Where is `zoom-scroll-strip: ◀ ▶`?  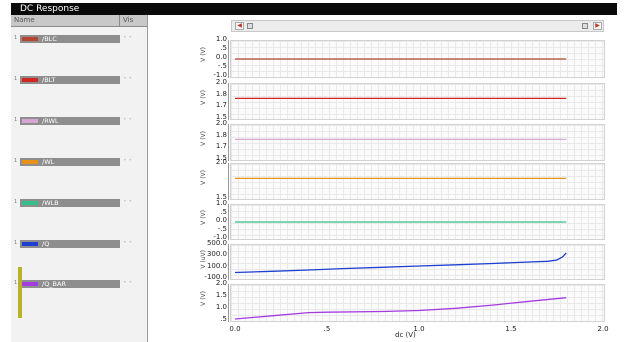
zoom-scroll-strip: ◀ ▶ is located at coordinates (417, 26).